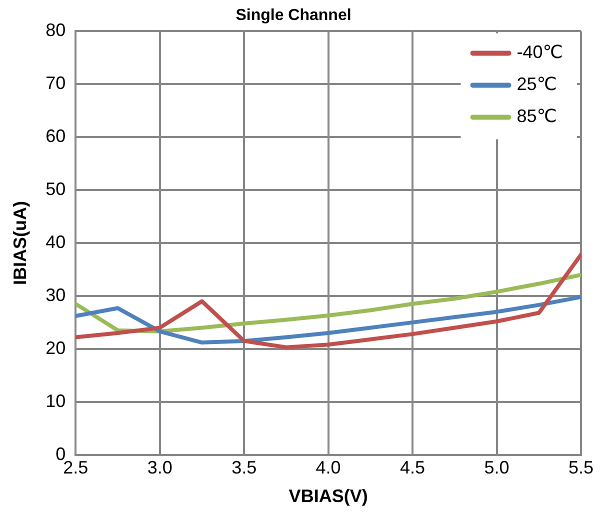 This screenshot has height=516, width=603. I want to click on y-tick-label: 50, so click(56, 189).